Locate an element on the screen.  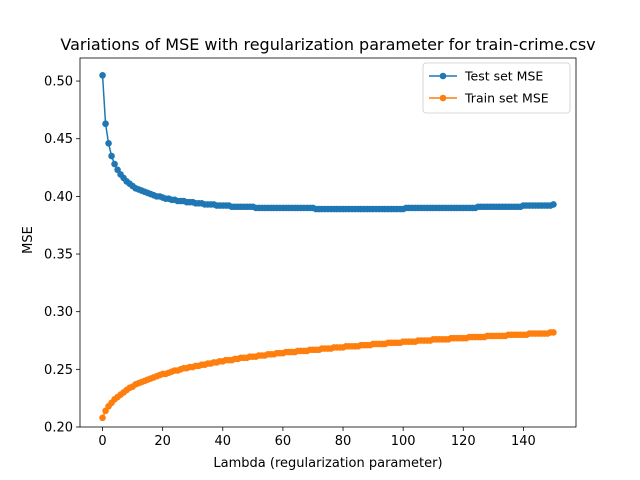
y-axis-label: MSE is located at coordinates (28, 240).